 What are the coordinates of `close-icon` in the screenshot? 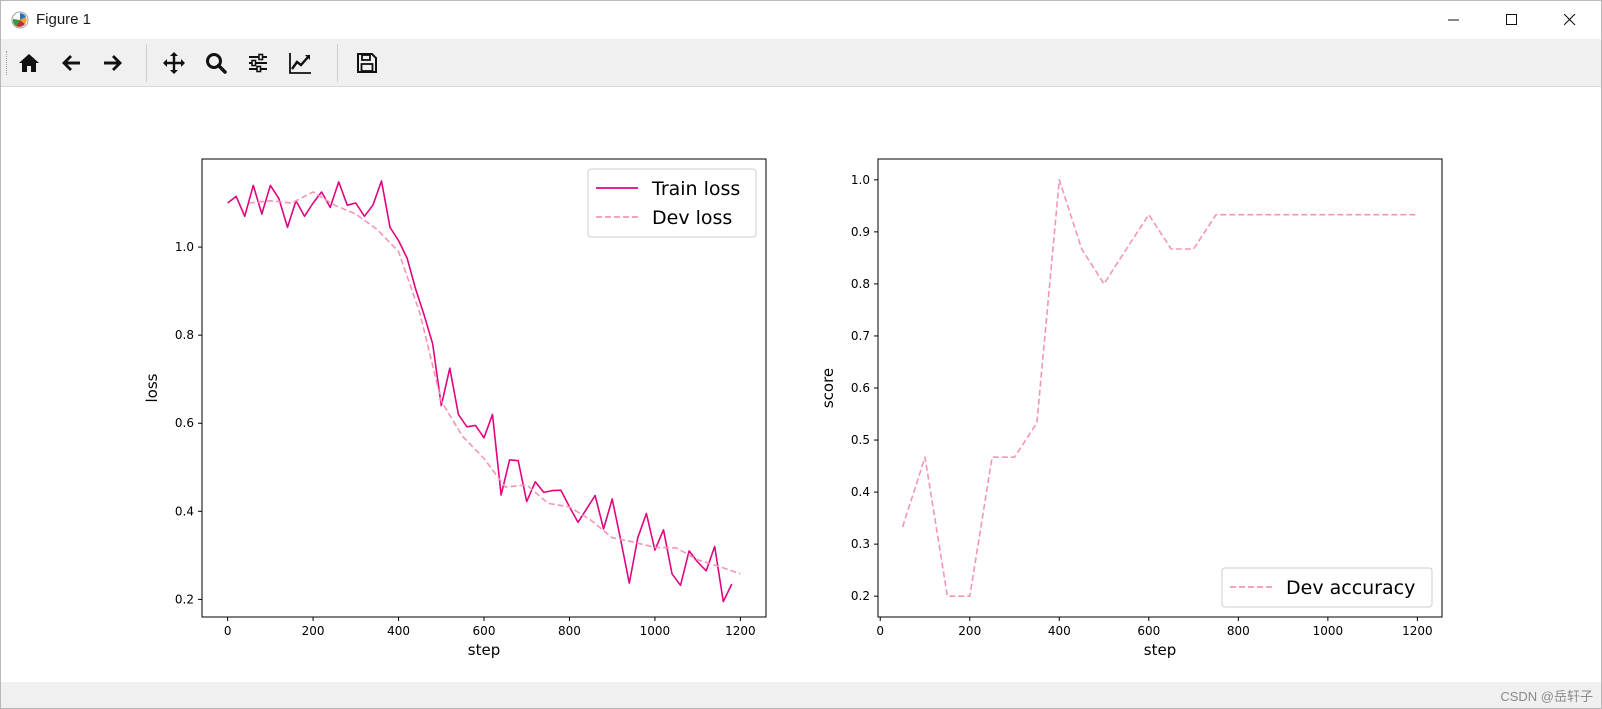 It's located at (1570, 20).